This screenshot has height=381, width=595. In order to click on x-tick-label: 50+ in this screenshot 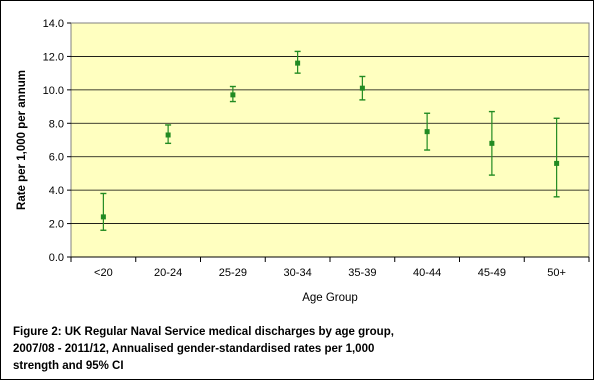, I will do `click(556, 273)`.